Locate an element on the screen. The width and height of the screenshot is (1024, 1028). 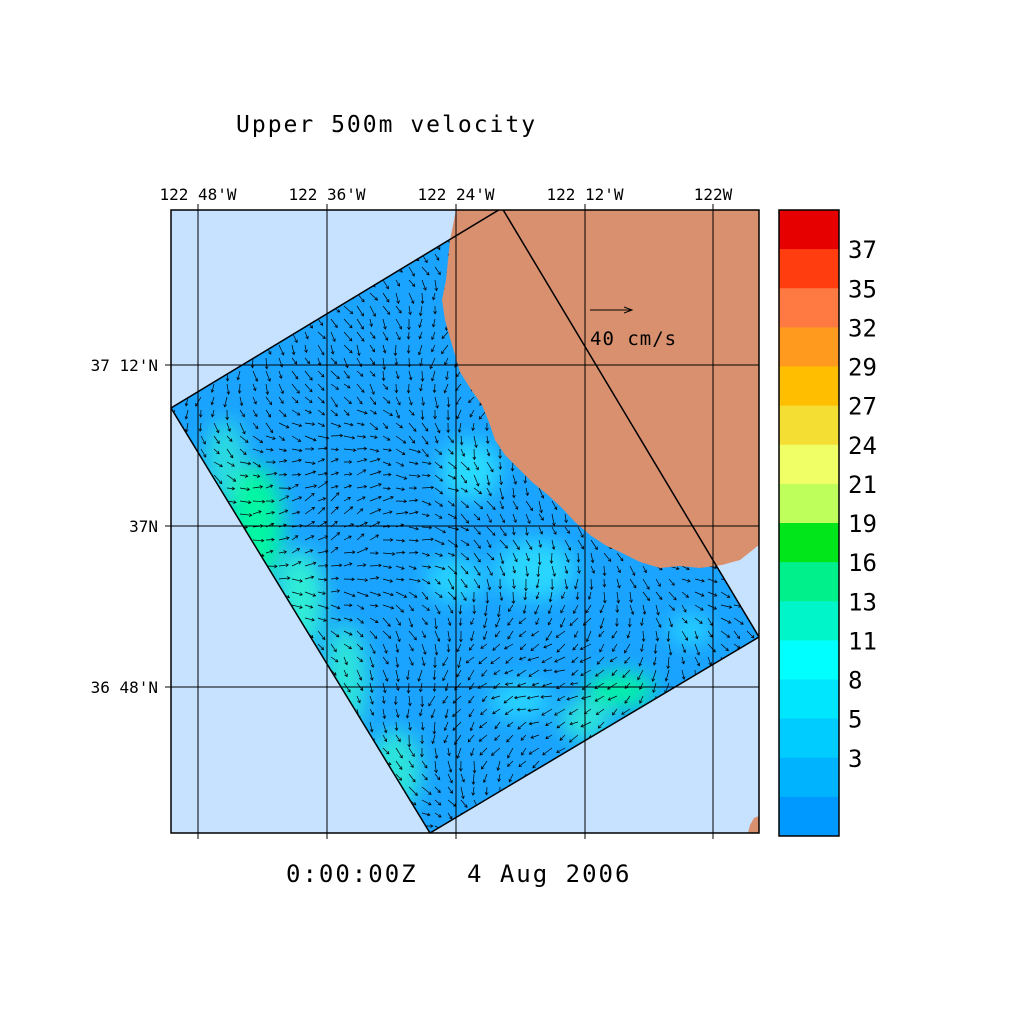
colorbar-swatches is located at coordinates (809, 523).